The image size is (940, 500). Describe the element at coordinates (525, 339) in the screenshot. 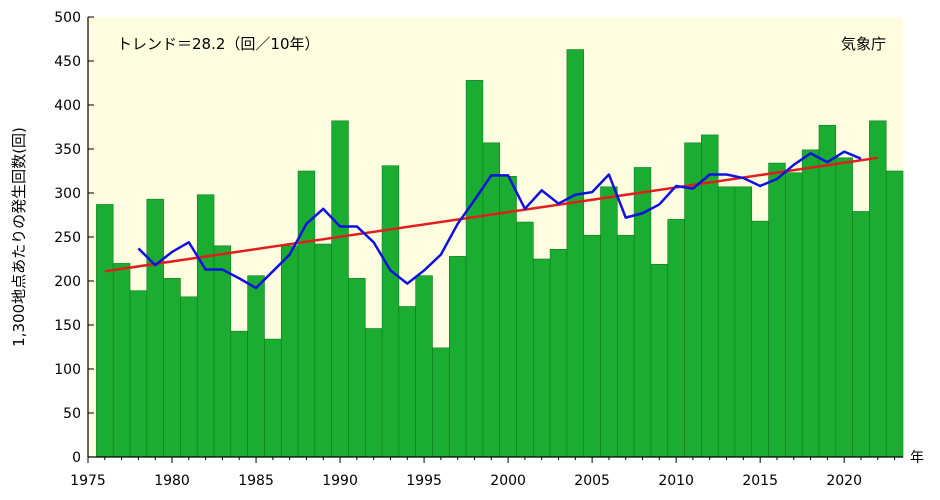

I see `bar-2001` at that location.